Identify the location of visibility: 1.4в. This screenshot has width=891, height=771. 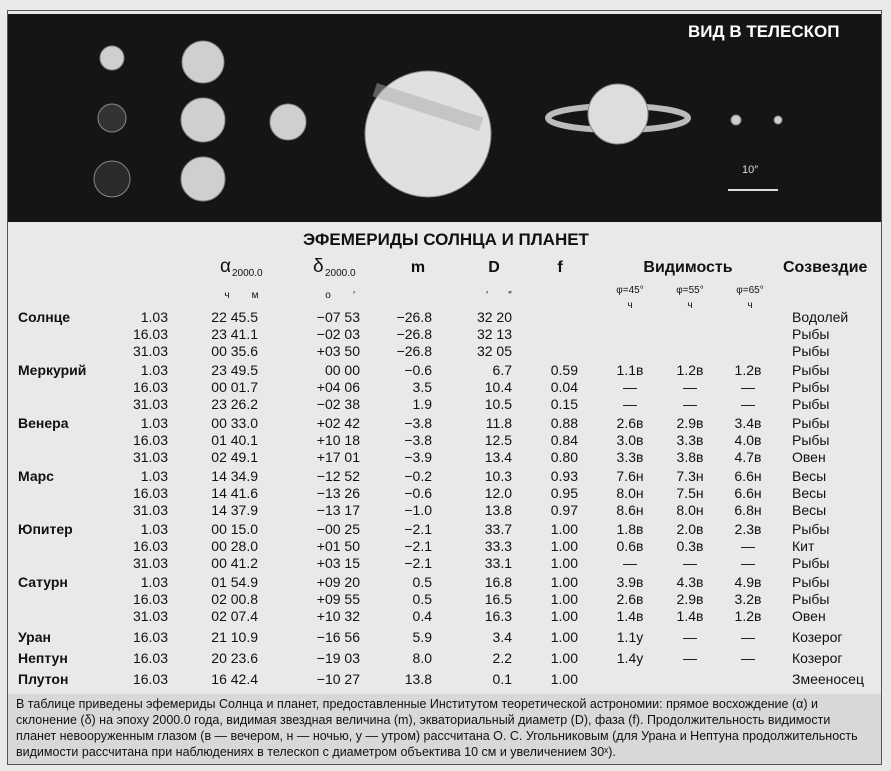
(690, 616).